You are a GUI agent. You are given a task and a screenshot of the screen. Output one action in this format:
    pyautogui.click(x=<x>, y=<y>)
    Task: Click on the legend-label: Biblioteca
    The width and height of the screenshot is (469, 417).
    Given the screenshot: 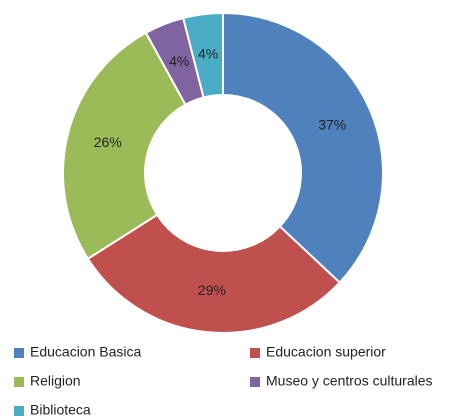 What is the action you would take?
    pyautogui.click(x=60, y=409)
    